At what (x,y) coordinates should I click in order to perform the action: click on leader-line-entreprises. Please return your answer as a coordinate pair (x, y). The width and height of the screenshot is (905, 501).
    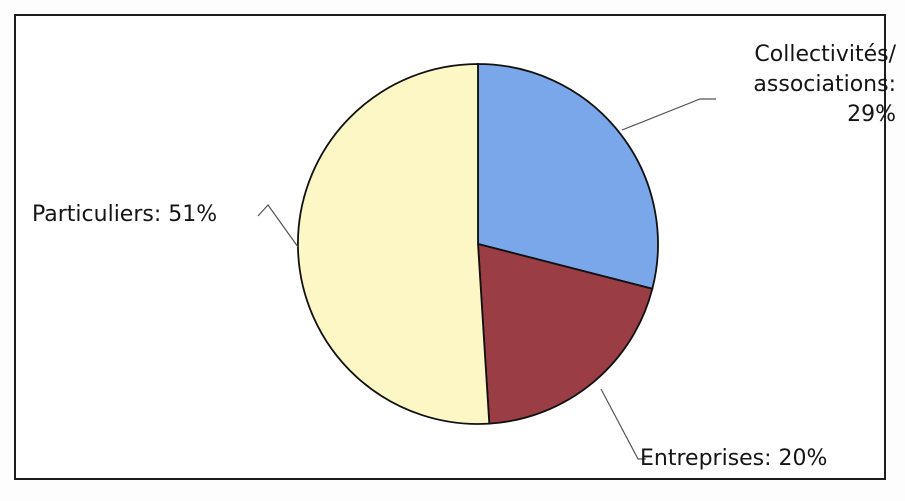
    Looking at the image, I should click on (623, 424).